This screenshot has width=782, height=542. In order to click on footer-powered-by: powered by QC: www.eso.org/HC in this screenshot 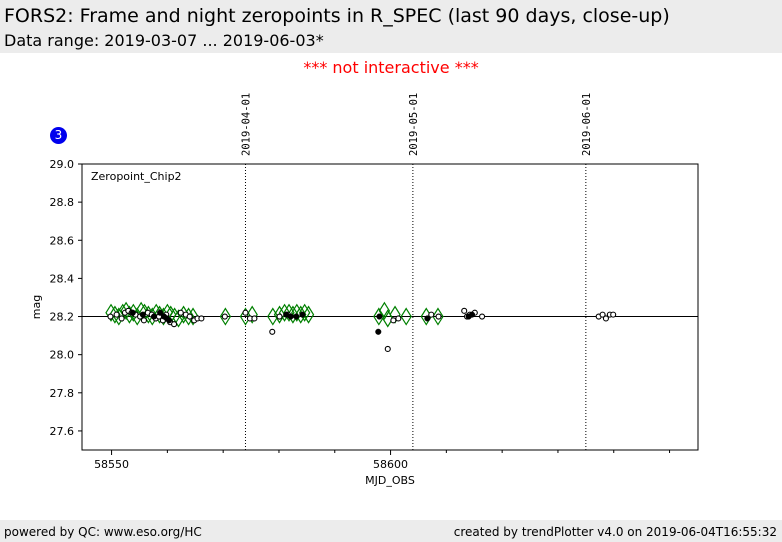, I will do `click(103, 532)`.